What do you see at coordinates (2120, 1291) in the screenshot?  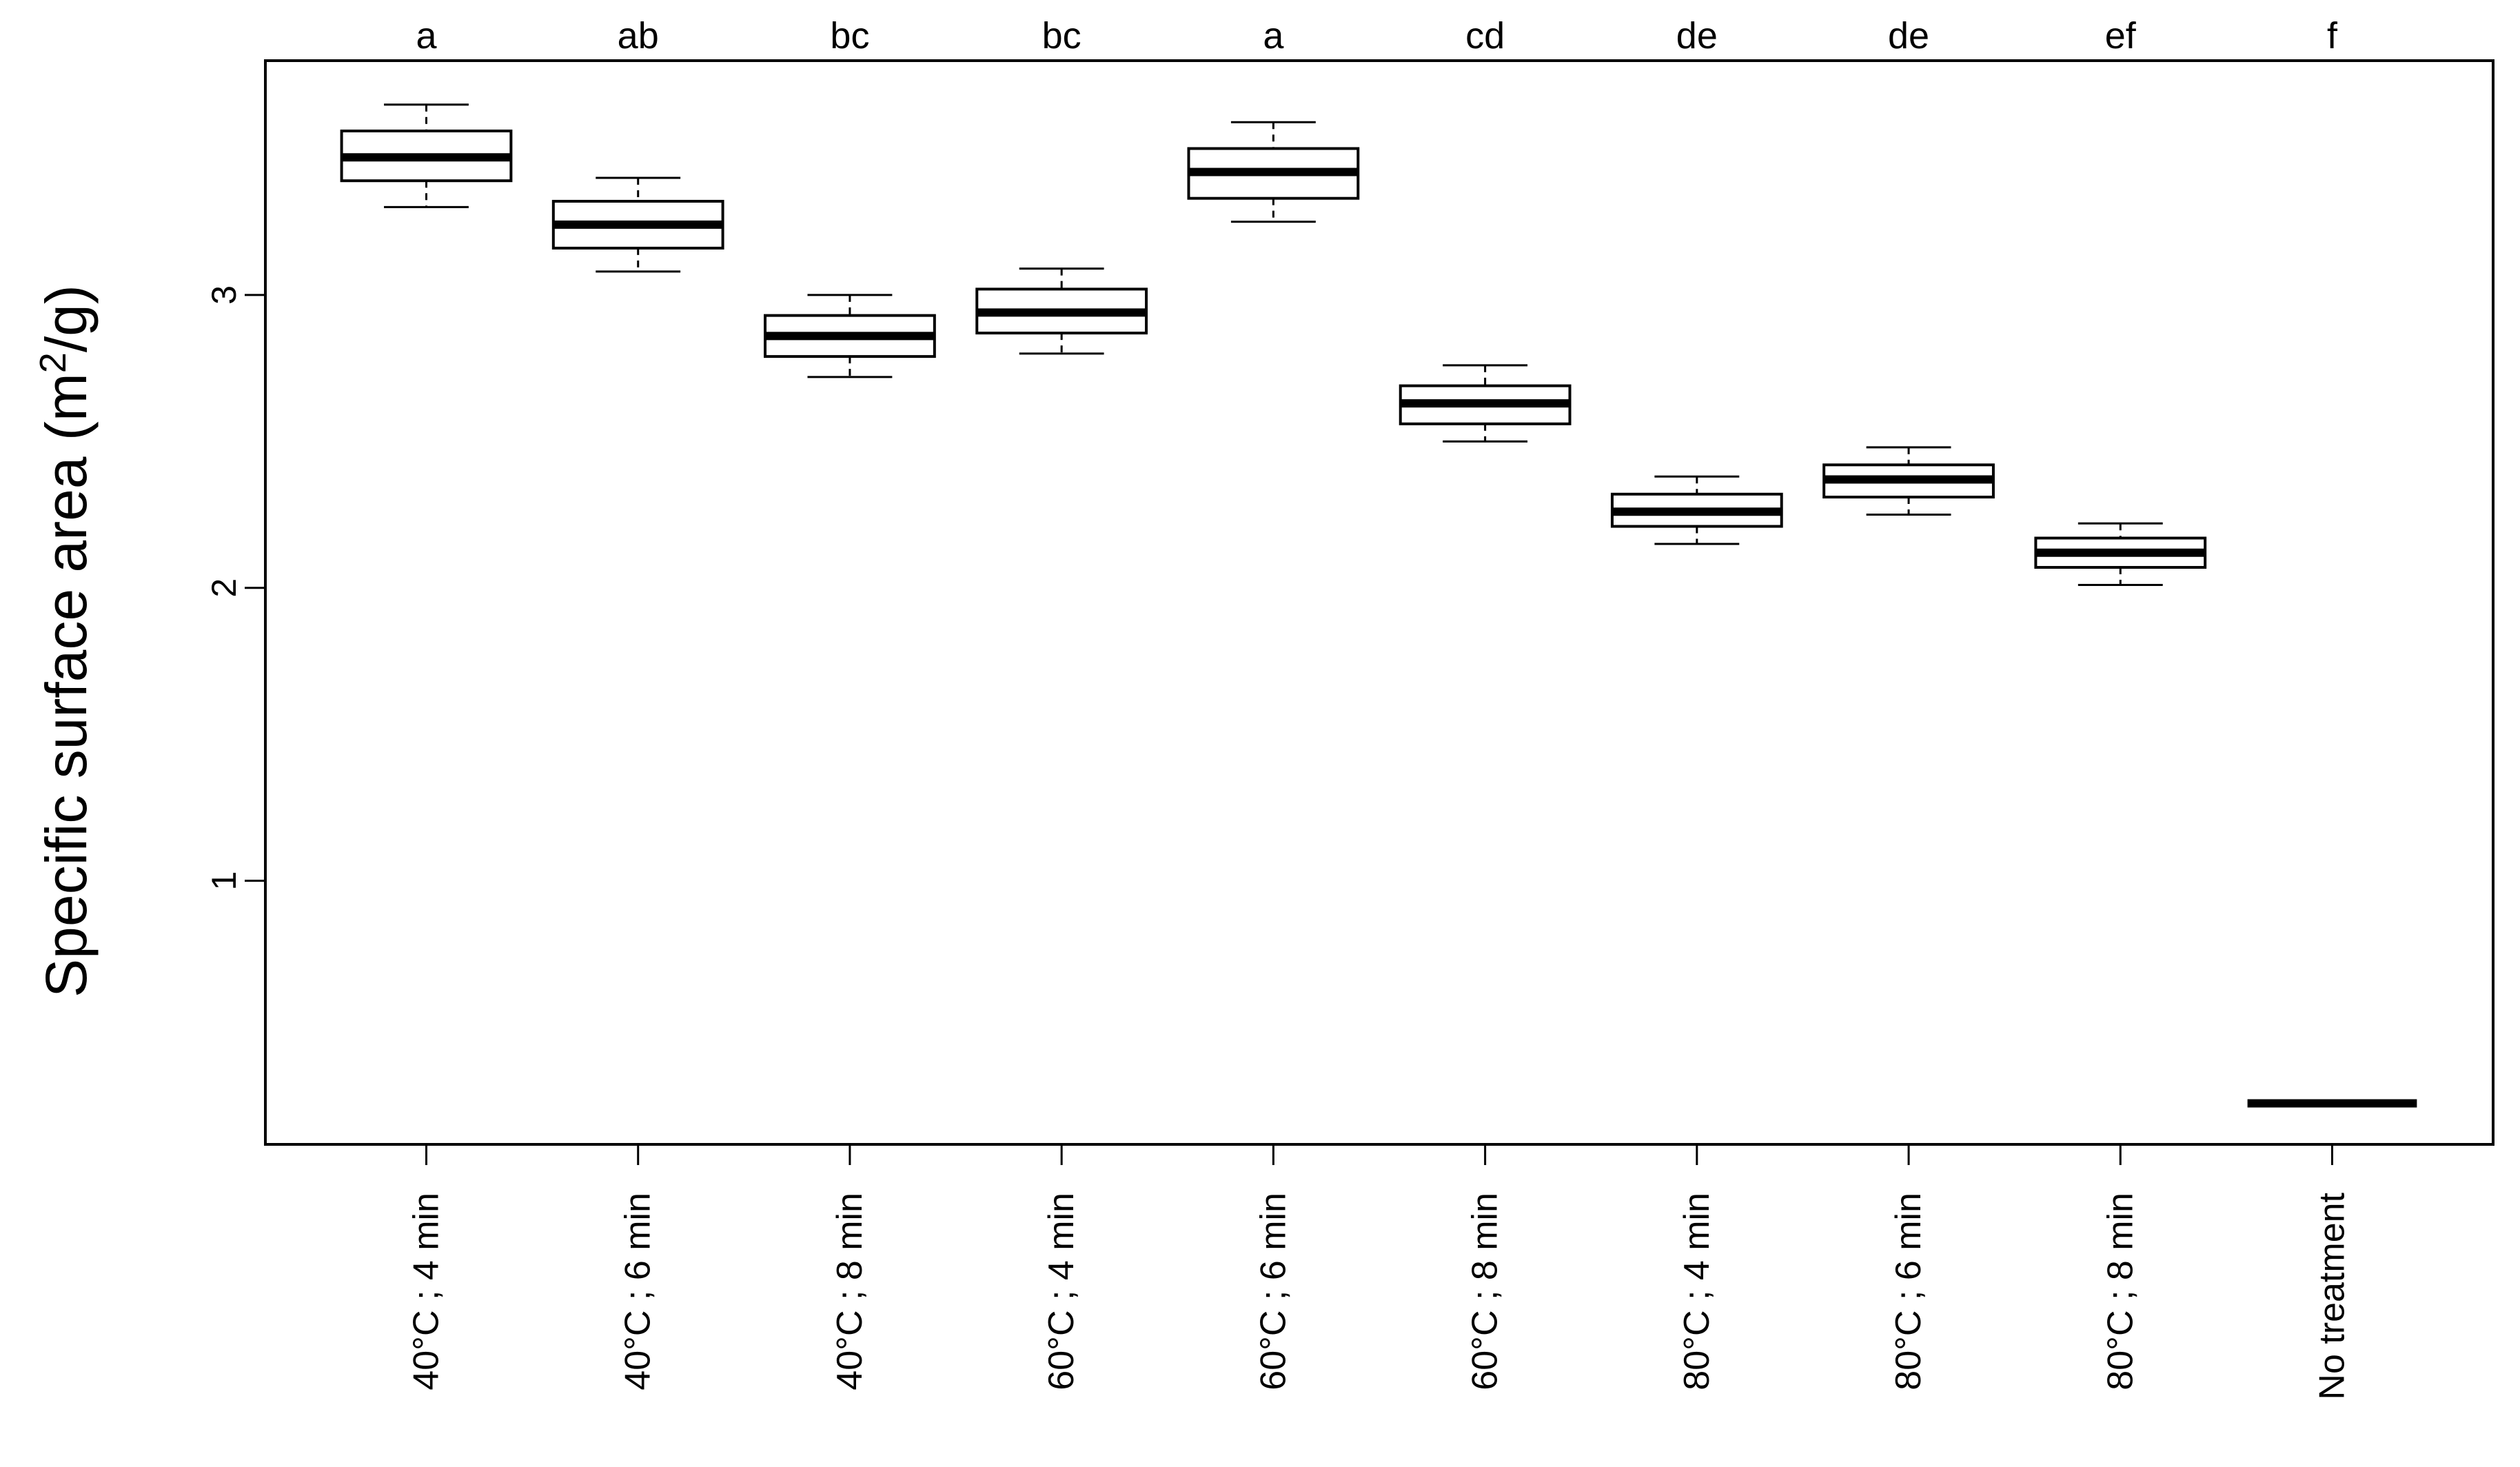 I see `x-tick-label-8: 80°C ; 8 min` at bounding box center [2120, 1291].